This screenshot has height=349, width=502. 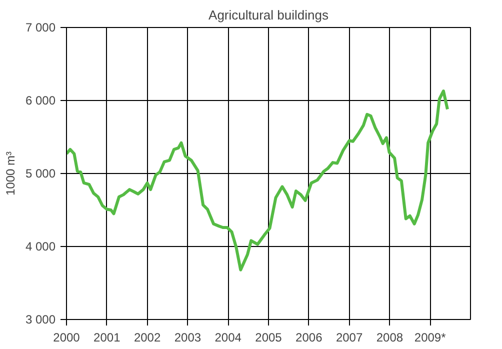 What do you see at coordinates (228, 337) in the screenshot?
I see `x-tick-label: 2004` at bounding box center [228, 337].